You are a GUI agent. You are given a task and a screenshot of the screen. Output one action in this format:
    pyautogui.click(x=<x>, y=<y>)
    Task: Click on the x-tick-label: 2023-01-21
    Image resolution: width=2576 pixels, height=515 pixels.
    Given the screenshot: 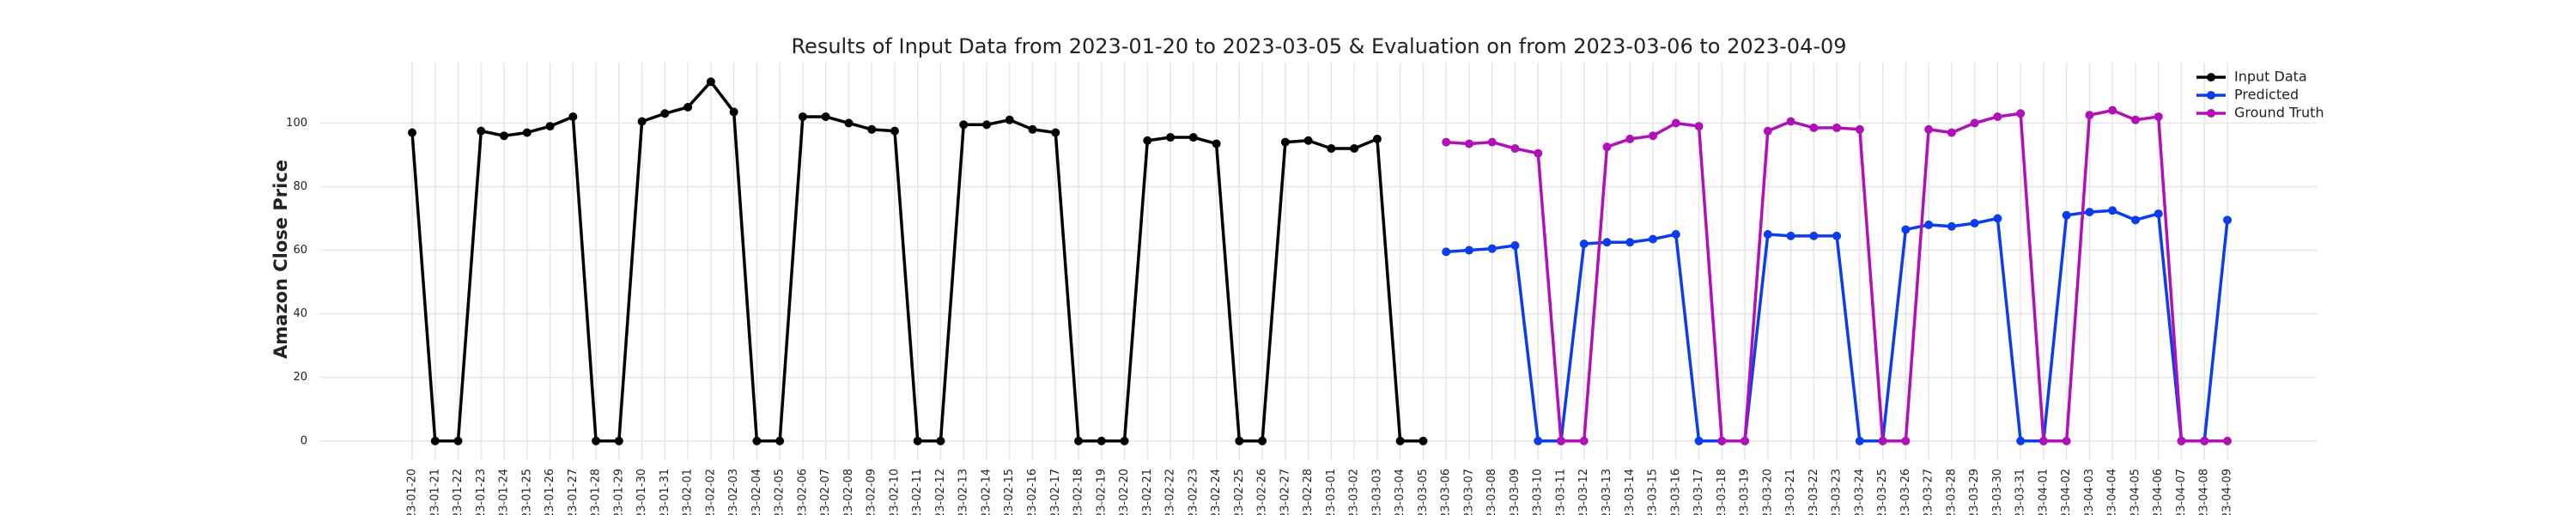 What is the action you would take?
    pyautogui.click(x=434, y=492)
    